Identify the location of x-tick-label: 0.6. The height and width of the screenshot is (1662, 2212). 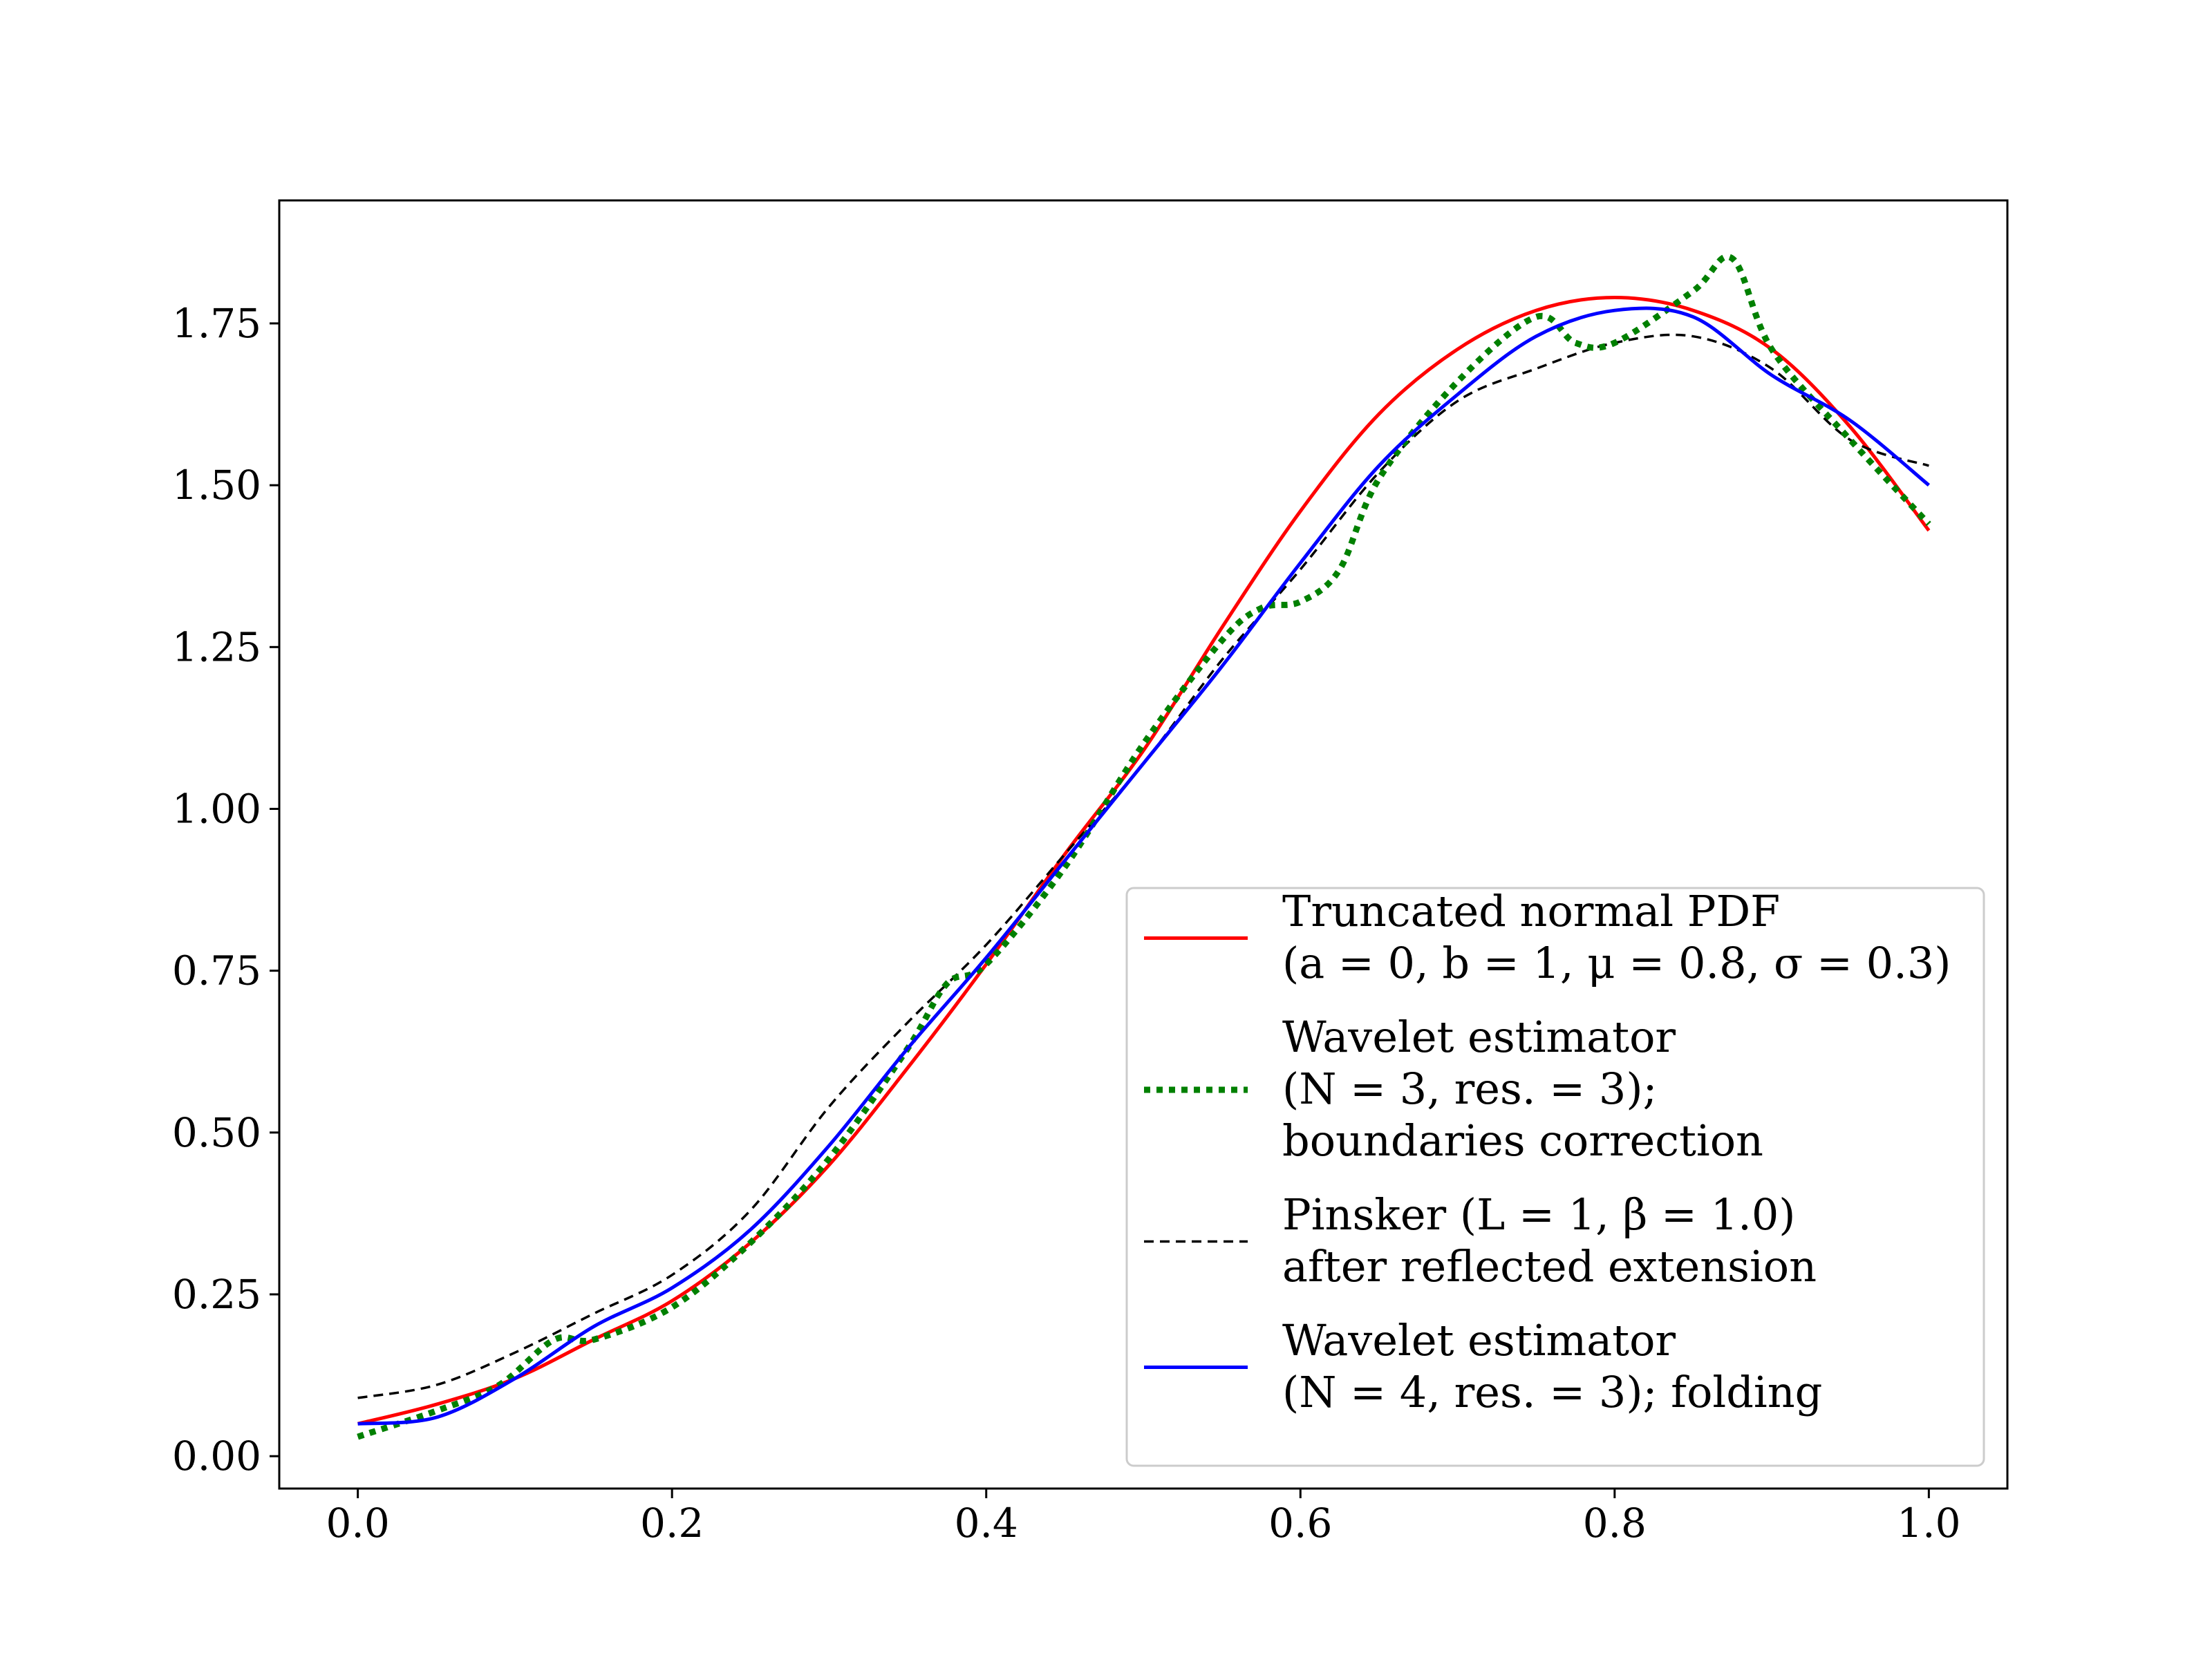
(1300, 1524).